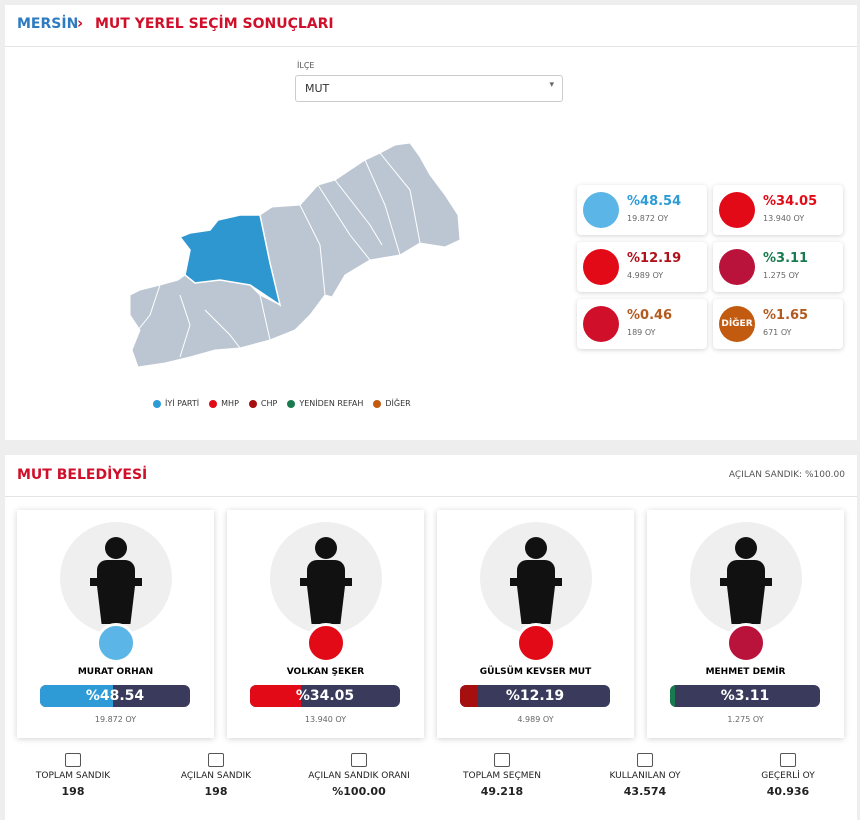  What do you see at coordinates (82, 475) in the screenshot?
I see `municipality-title: MUT BELEDİYESİ` at bounding box center [82, 475].